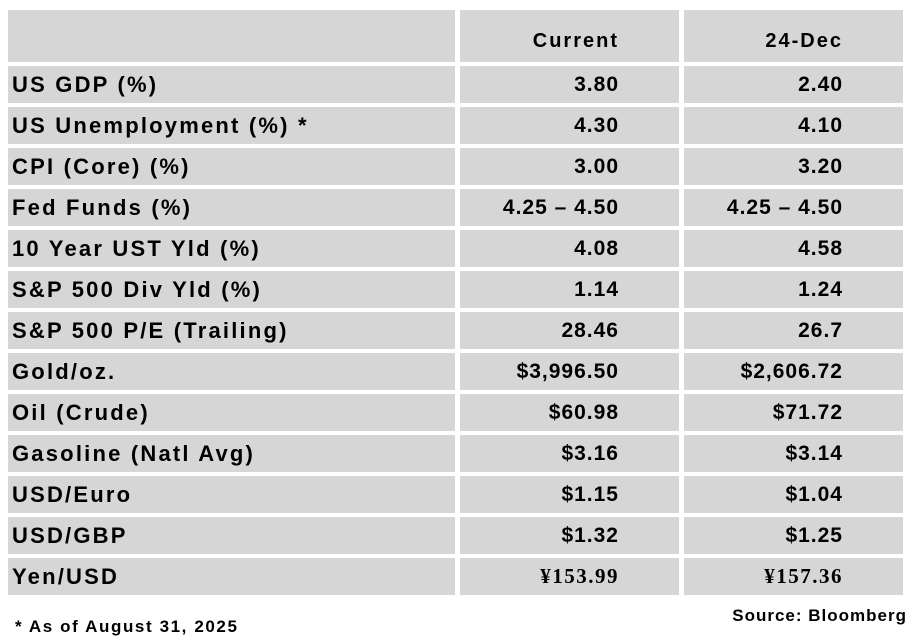 This screenshot has width=914, height=642. What do you see at coordinates (793, 412) in the screenshot?
I see `dec-value: $71.72` at bounding box center [793, 412].